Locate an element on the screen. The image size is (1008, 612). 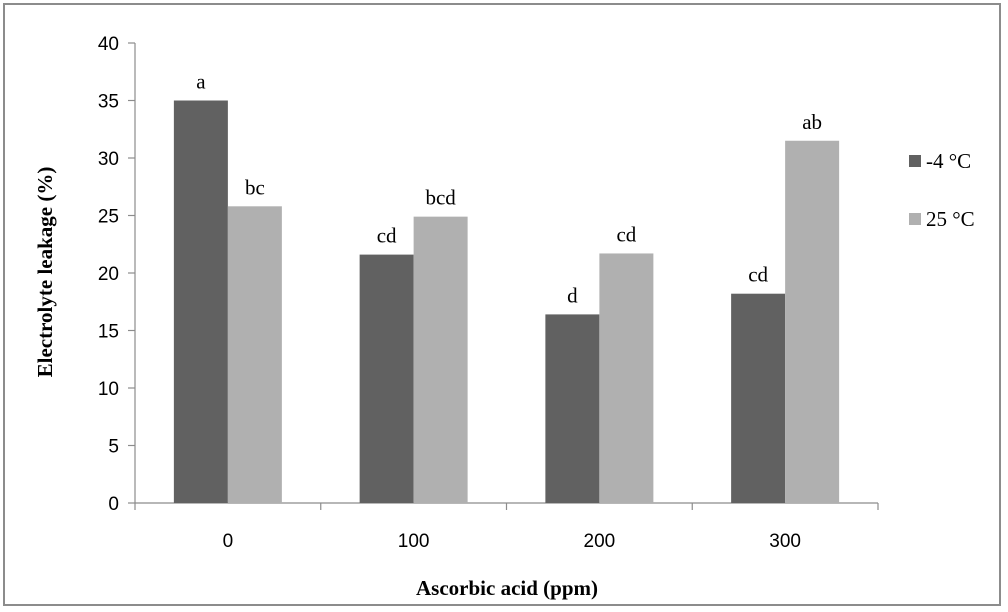
legend: -4 °C 25 °C is located at coordinates (942, 190).